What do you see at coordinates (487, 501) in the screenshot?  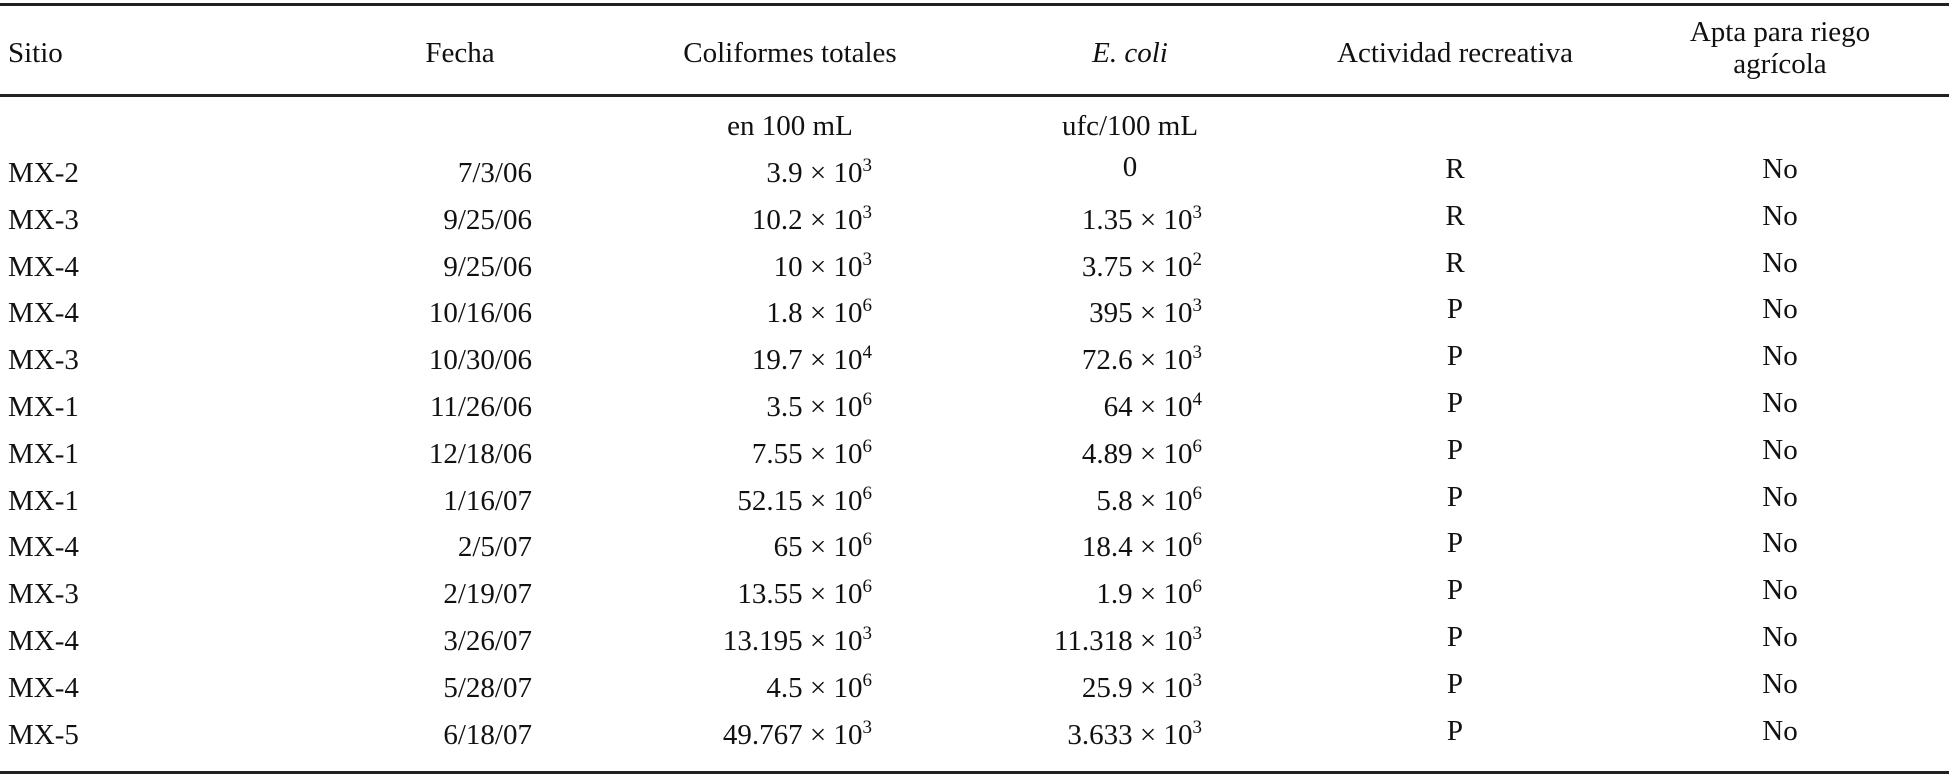 I see `cell-fecha: 1/16/07` at bounding box center [487, 501].